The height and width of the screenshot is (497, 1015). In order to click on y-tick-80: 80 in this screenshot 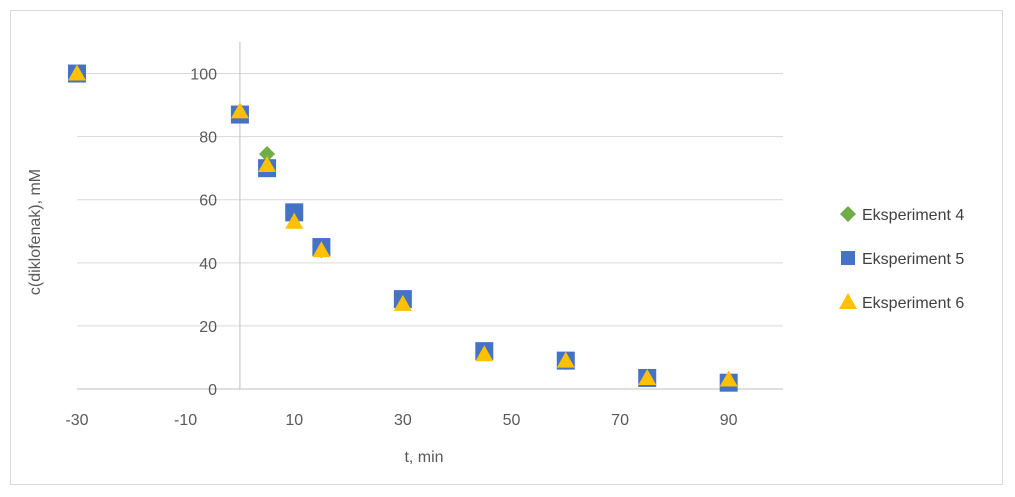, I will do `click(208, 138)`.